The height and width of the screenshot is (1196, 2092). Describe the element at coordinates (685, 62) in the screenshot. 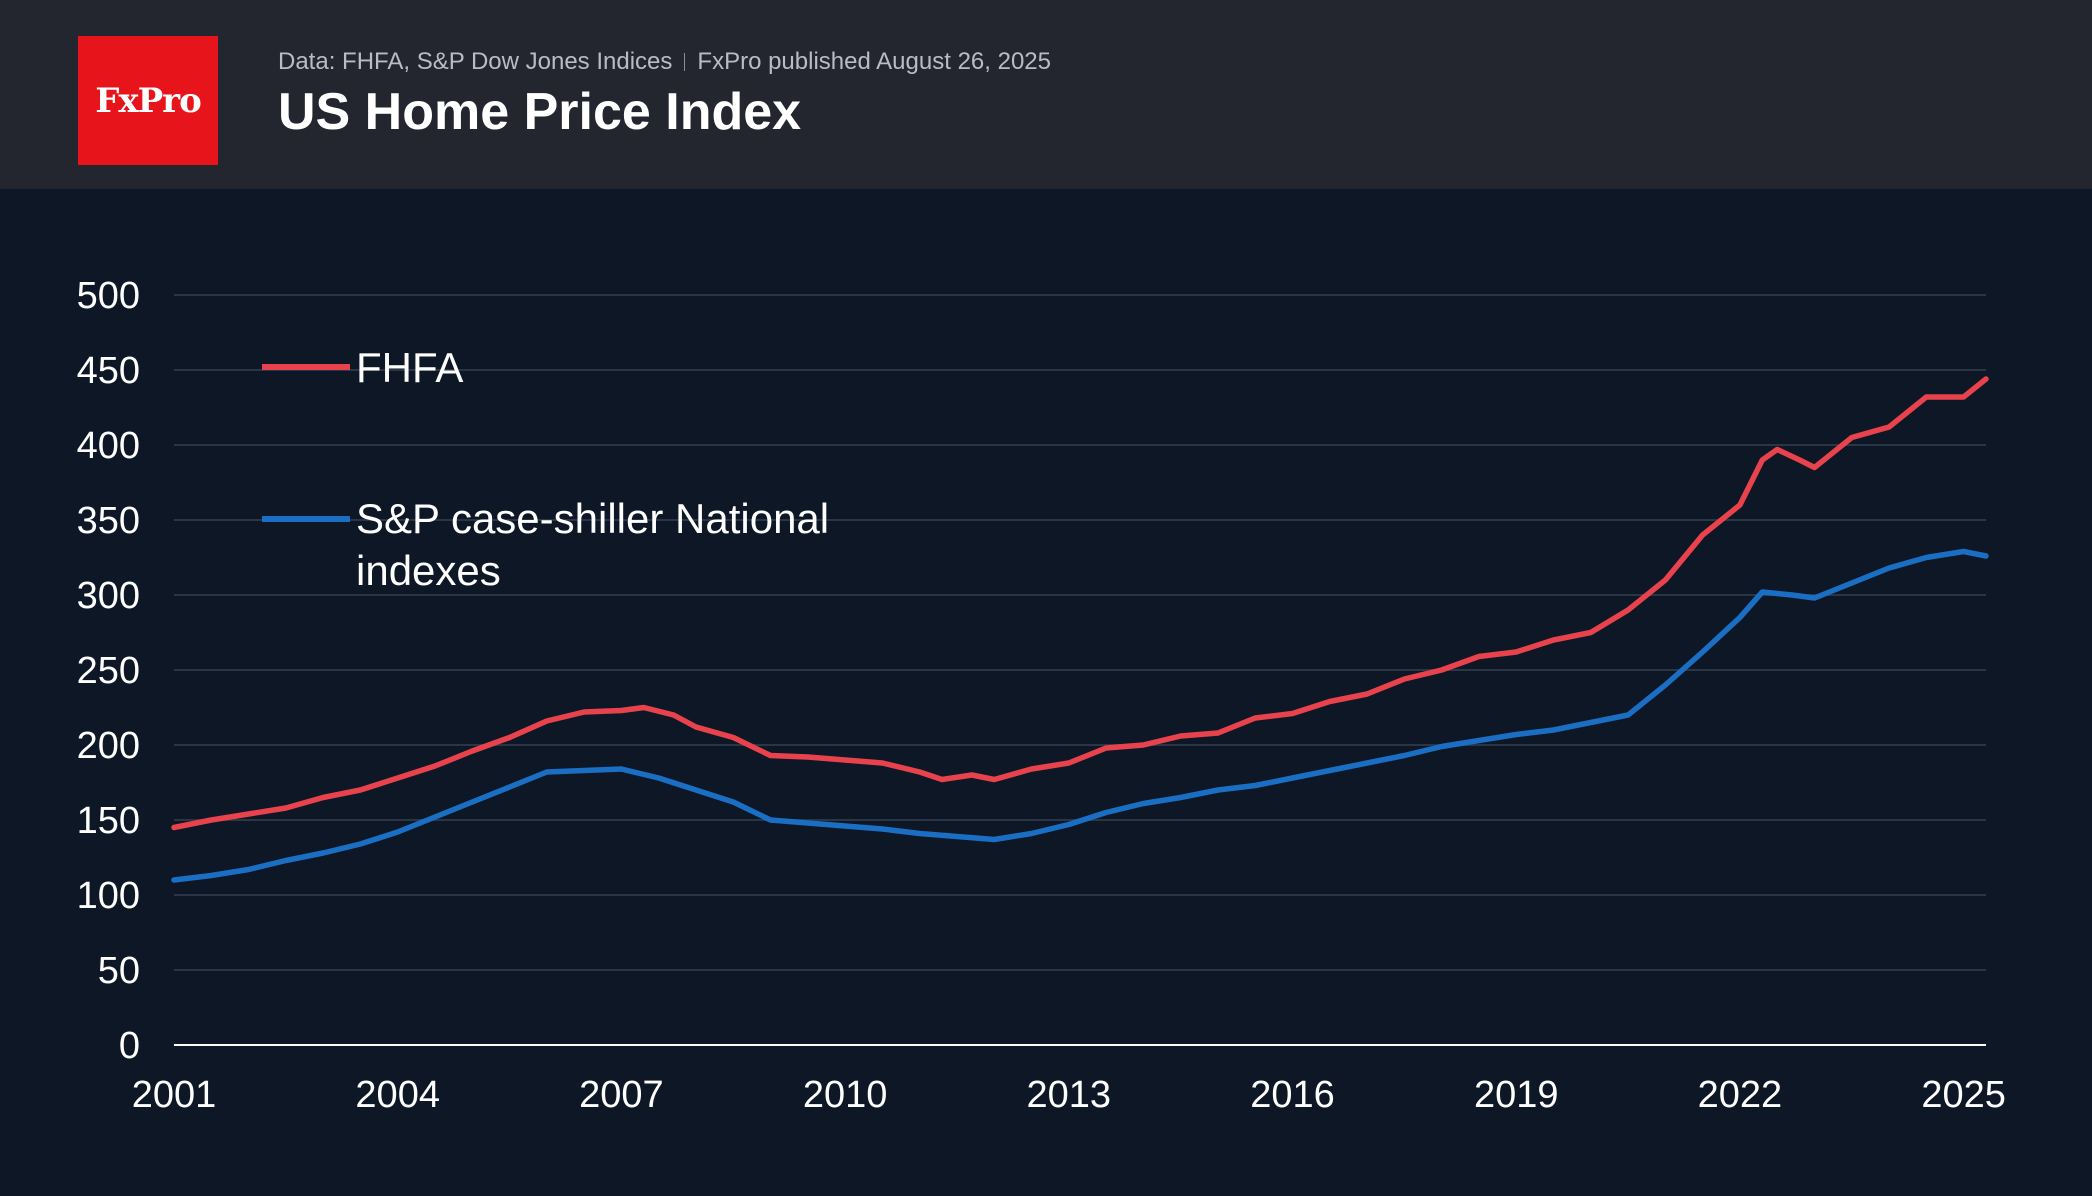

I see `source-divider` at that location.